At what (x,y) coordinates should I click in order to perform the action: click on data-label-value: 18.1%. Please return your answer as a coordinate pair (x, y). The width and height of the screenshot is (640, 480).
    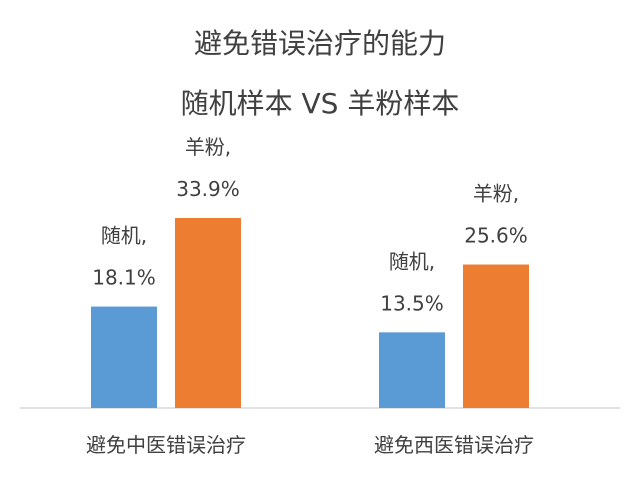
    Looking at the image, I should click on (124, 278).